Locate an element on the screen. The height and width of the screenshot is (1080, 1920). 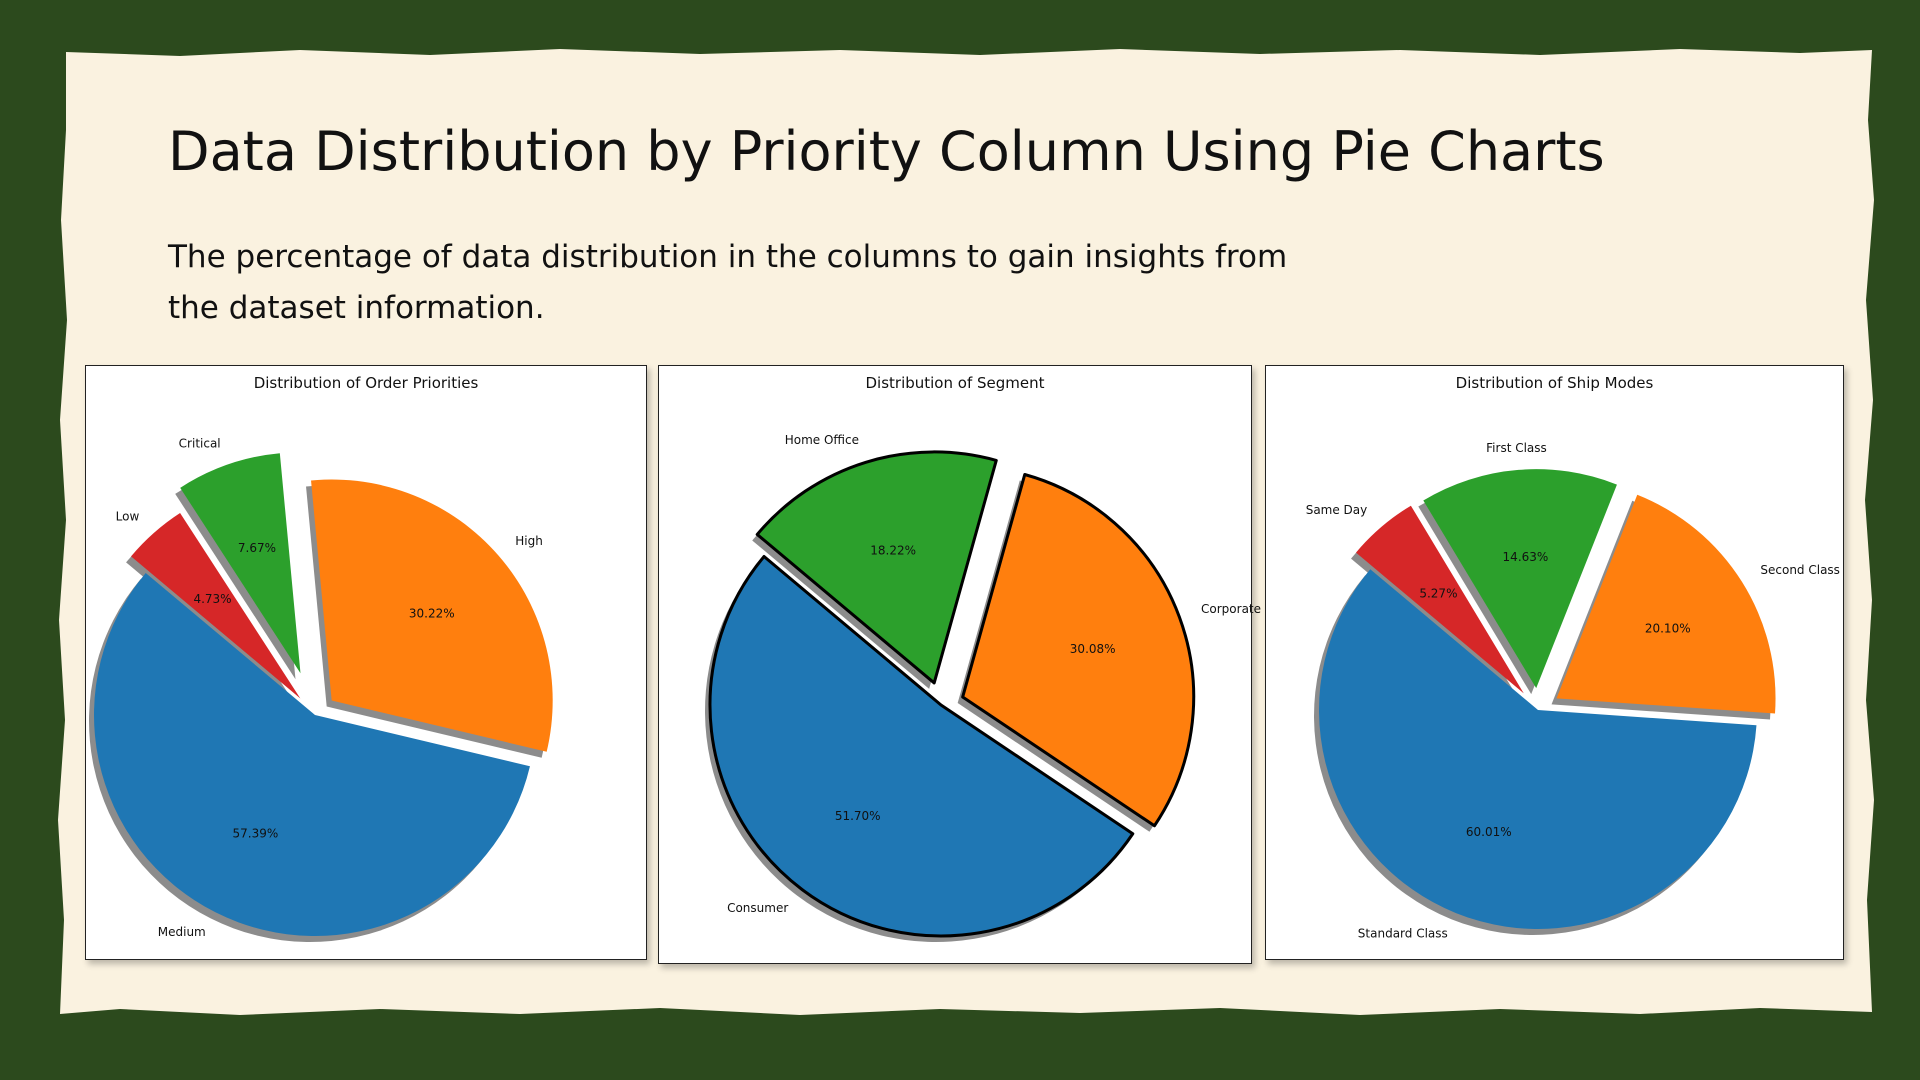
pie-slice-first-class is located at coordinates (1520, 579).